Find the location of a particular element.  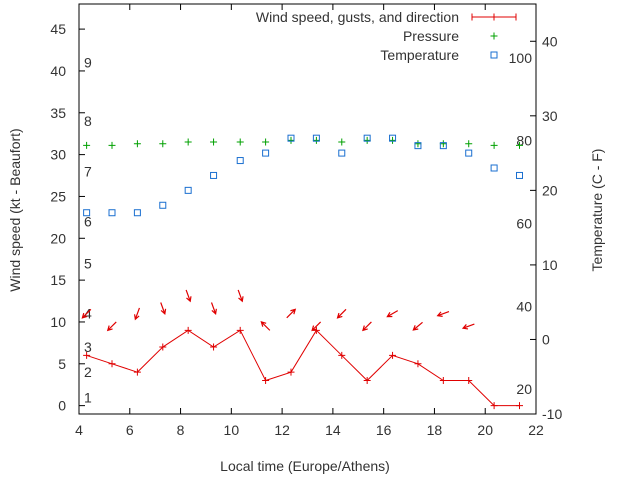

y2-tick-label: 30 is located at coordinates (550, 116).